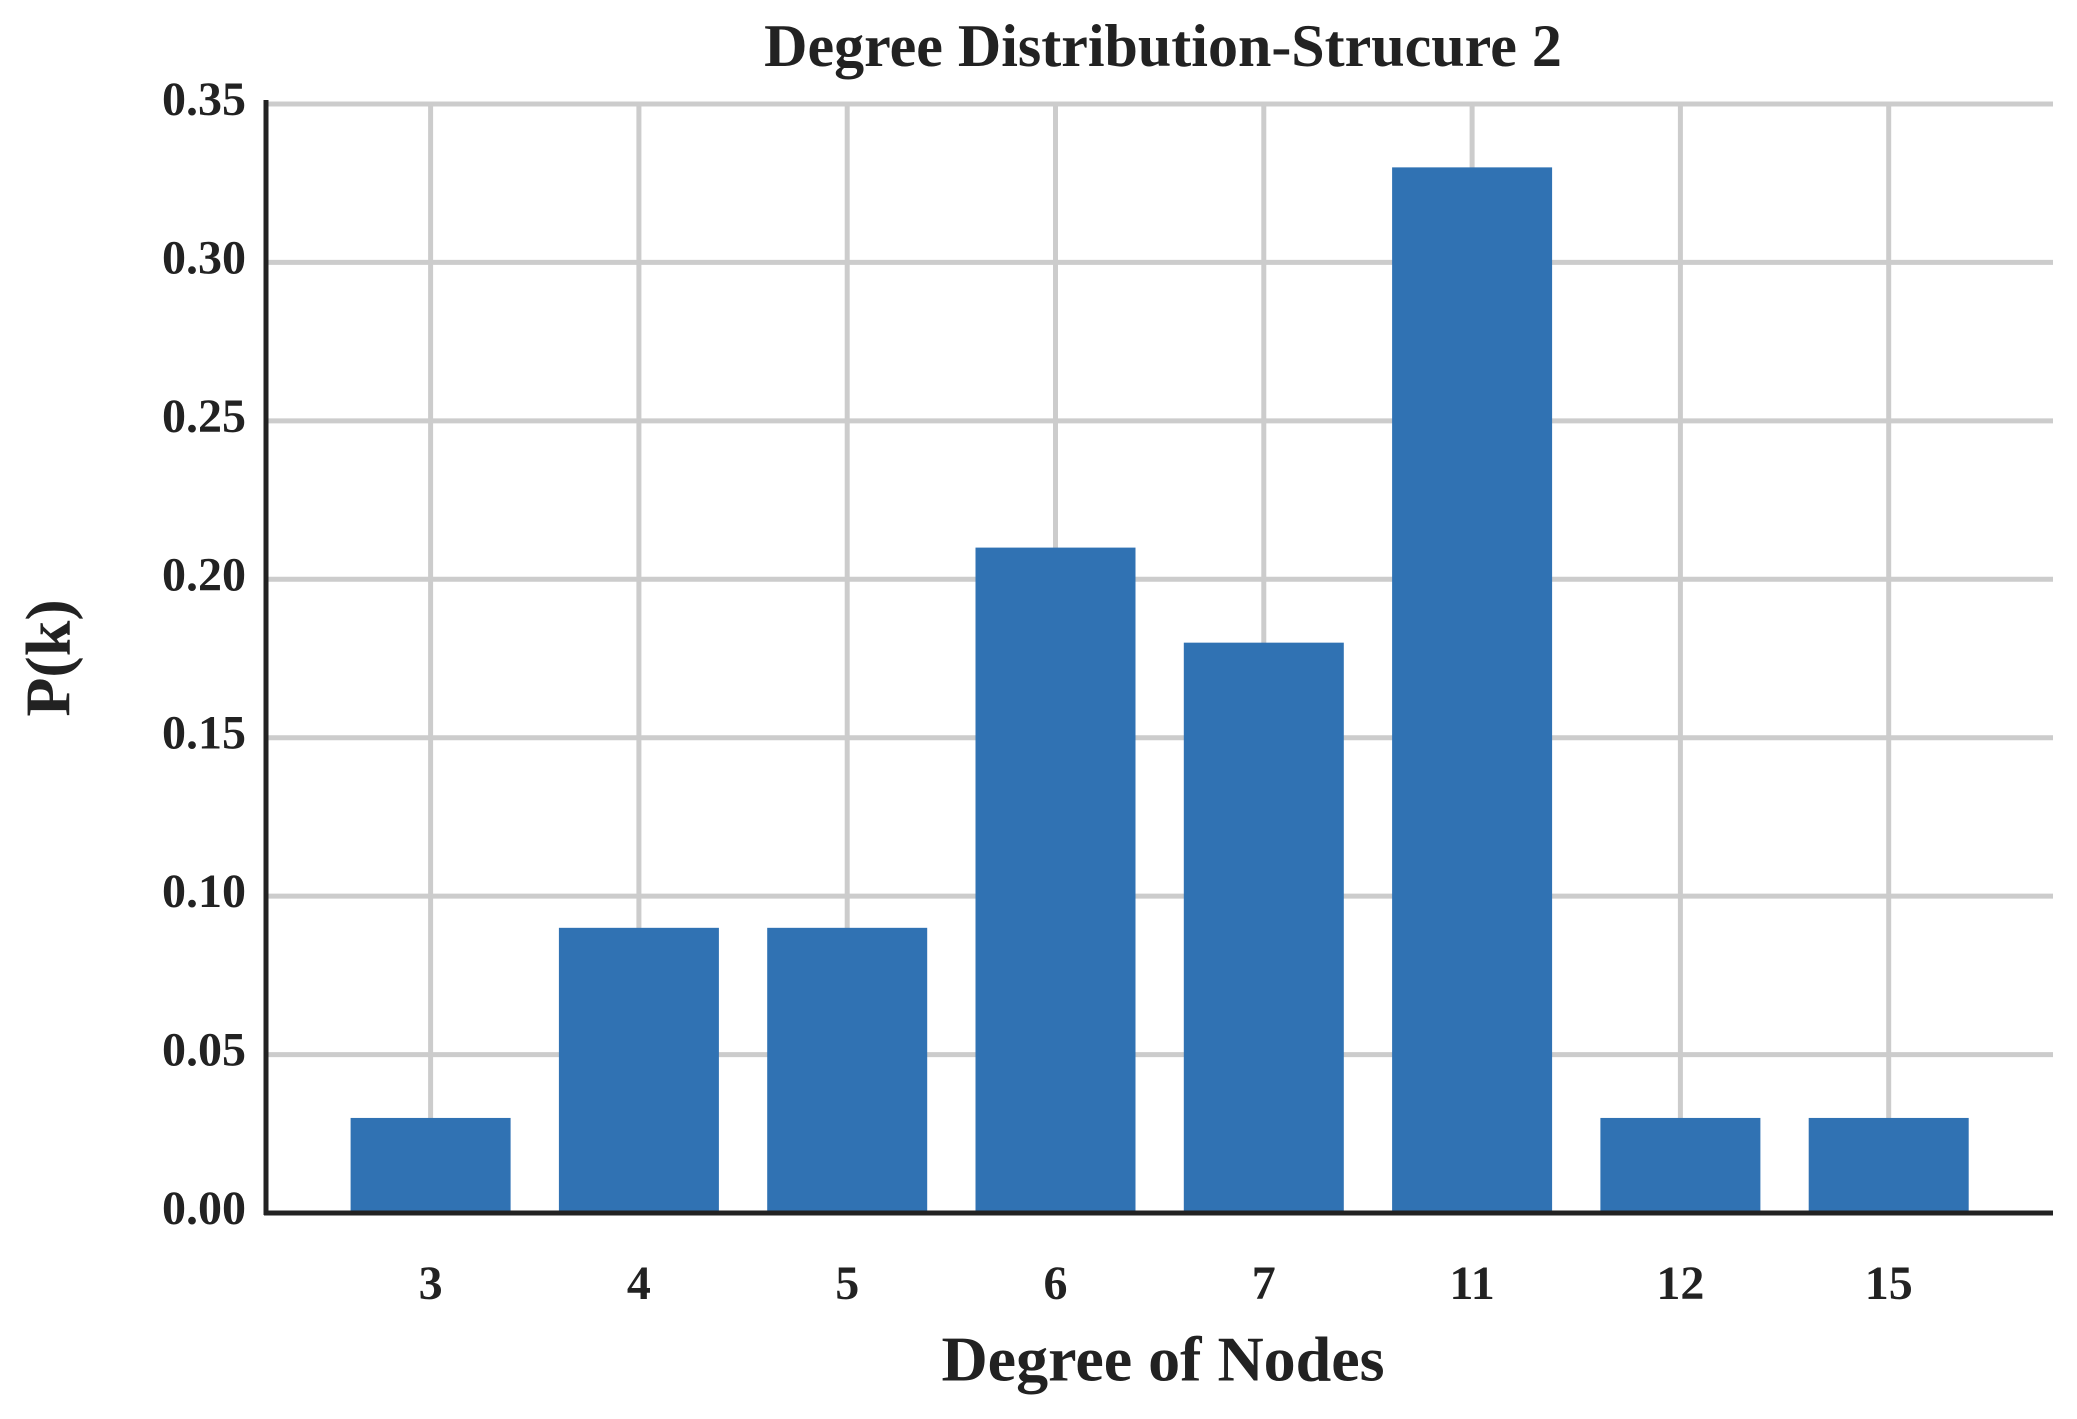  Describe the element at coordinates (204, 257) in the screenshot. I see `y-tick-label: 0.30` at that location.